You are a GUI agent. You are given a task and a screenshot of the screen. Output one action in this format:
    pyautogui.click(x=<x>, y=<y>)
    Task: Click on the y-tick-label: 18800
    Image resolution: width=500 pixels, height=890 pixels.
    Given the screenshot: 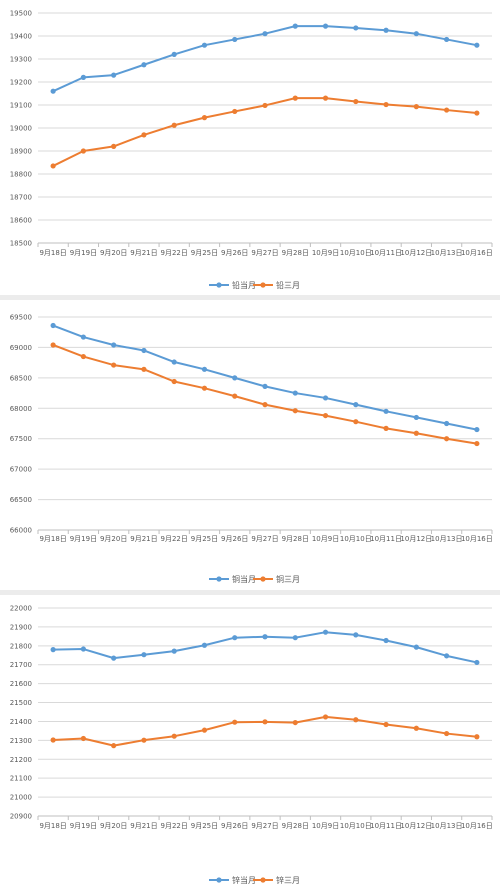 What is the action you would take?
    pyautogui.click(x=21, y=175)
    